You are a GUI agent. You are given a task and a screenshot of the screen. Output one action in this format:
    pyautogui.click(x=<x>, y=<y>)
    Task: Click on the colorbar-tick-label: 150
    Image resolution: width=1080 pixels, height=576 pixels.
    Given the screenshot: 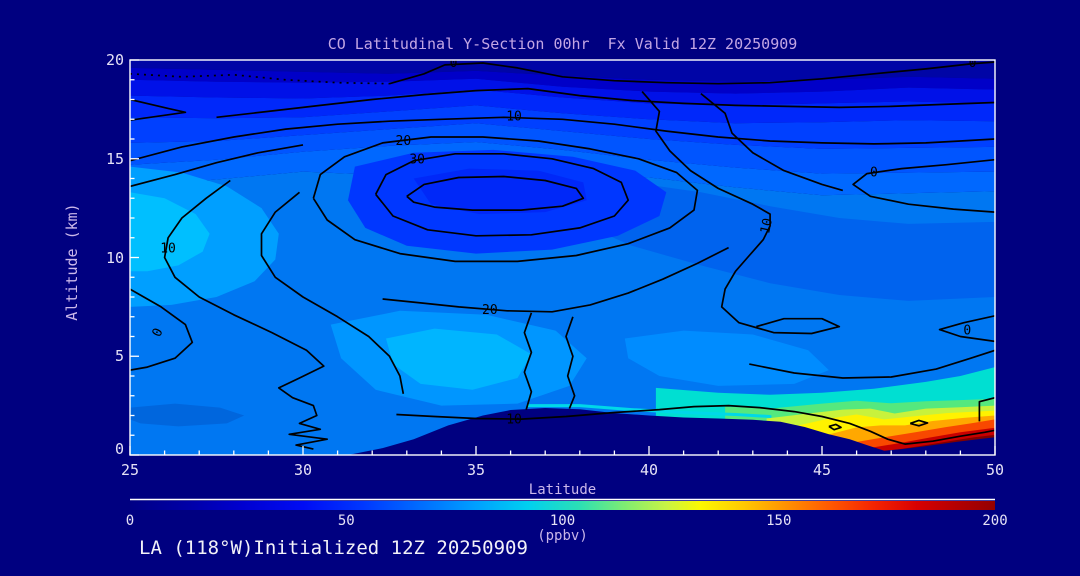 What is the action you would take?
    pyautogui.click(x=779, y=521)
    